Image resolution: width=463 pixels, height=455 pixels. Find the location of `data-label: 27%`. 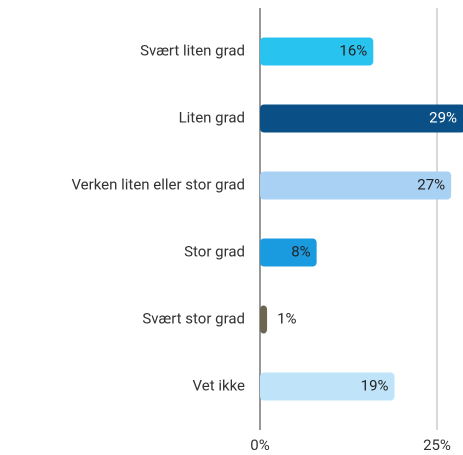

data-label: 27% is located at coordinates (431, 184).